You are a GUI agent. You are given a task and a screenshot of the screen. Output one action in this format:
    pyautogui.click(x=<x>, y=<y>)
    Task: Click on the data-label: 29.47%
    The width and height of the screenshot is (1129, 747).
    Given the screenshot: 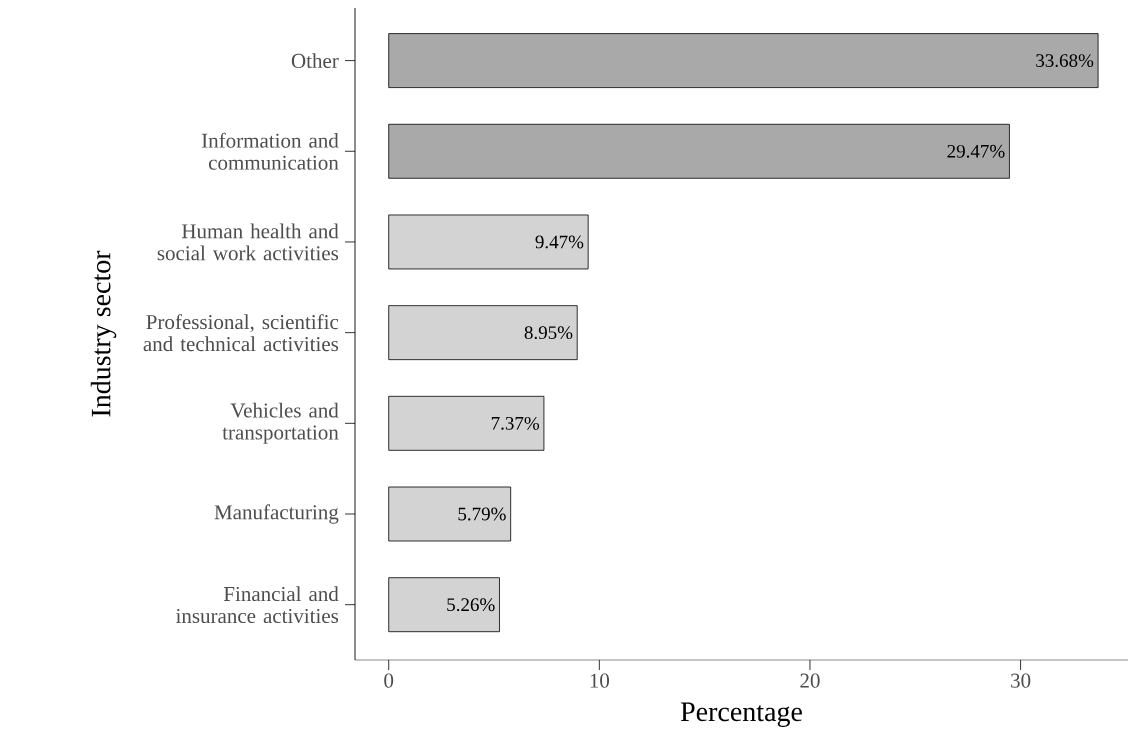 What is the action you would take?
    pyautogui.click(x=976, y=151)
    